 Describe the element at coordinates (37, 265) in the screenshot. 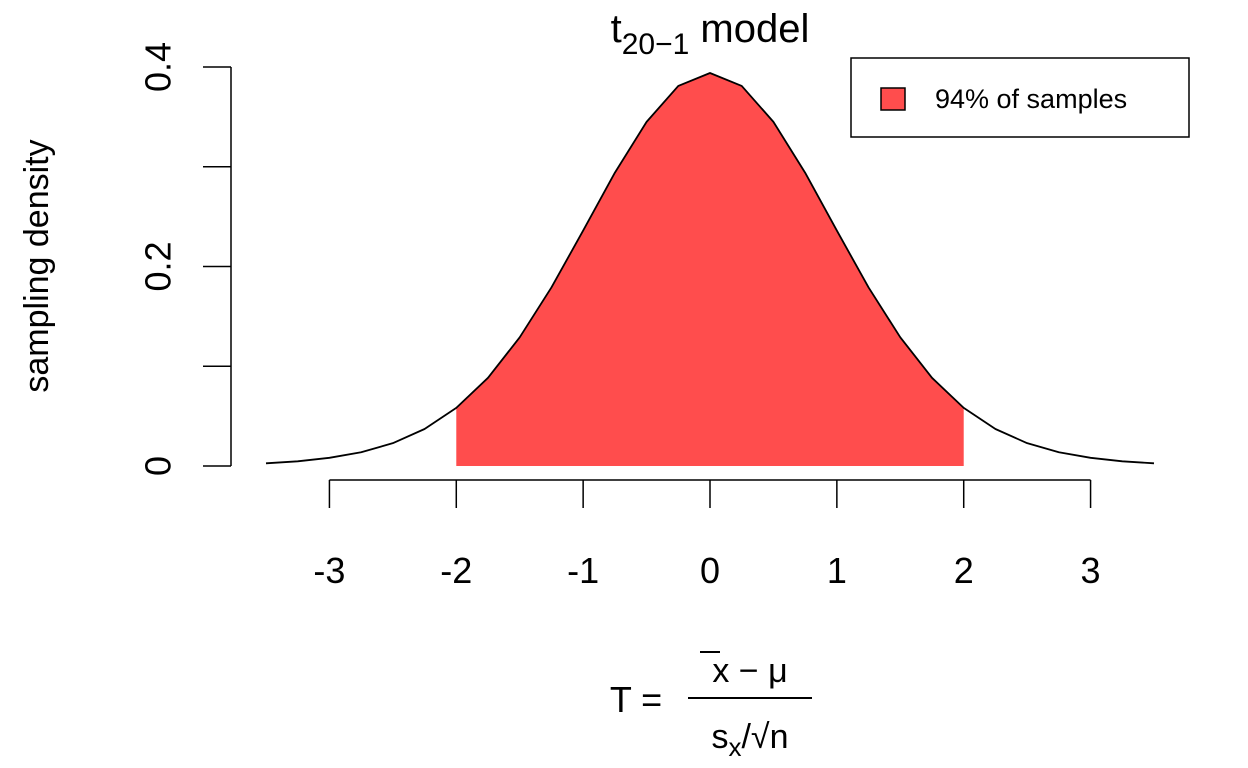

I see `y-axis-label: sampling density` at that location.